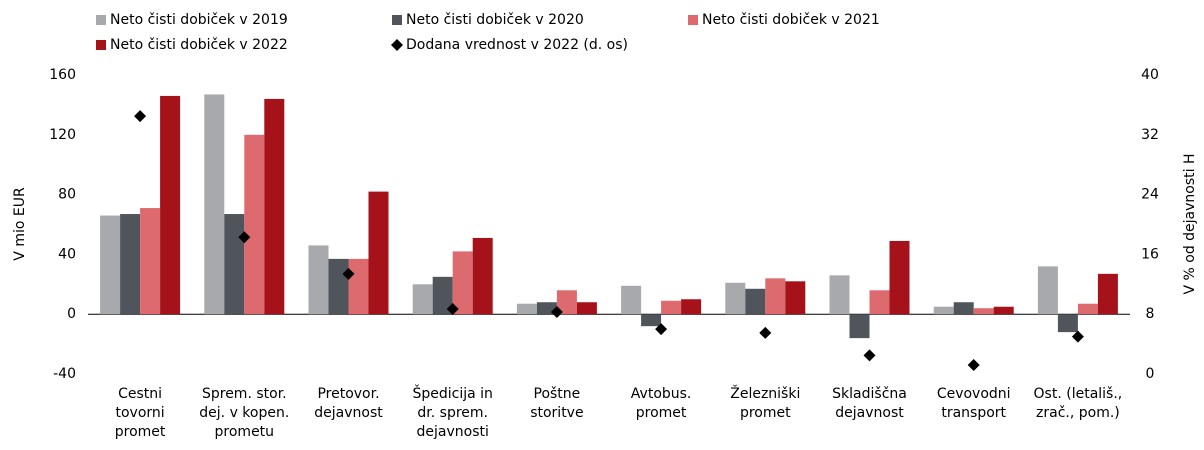 Image resolution: width=1204 pixels, height=450 pixels. Describe the element at coordinates (244, 413) in the screenshot. I see `x-tick-label: dej. v kopen.` at that location.